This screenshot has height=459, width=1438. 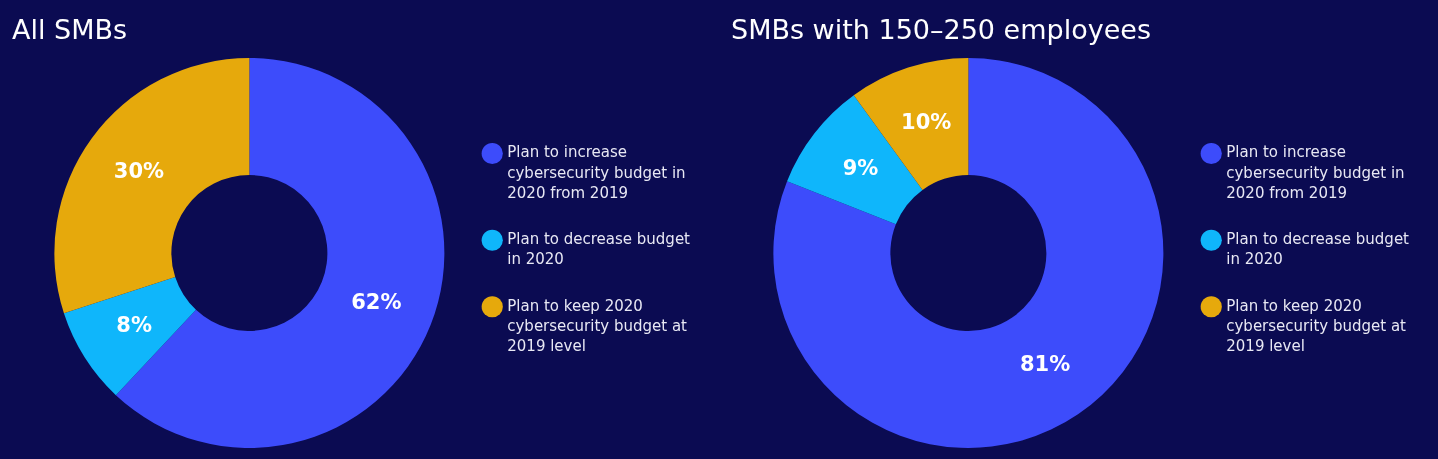 I want to click on data-label: 10%, so click(x=926, y=121).